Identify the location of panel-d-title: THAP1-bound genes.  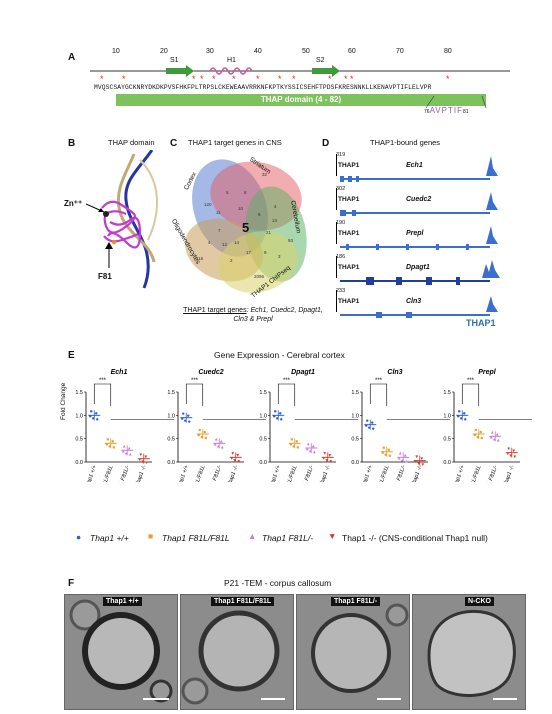
(405, 142).